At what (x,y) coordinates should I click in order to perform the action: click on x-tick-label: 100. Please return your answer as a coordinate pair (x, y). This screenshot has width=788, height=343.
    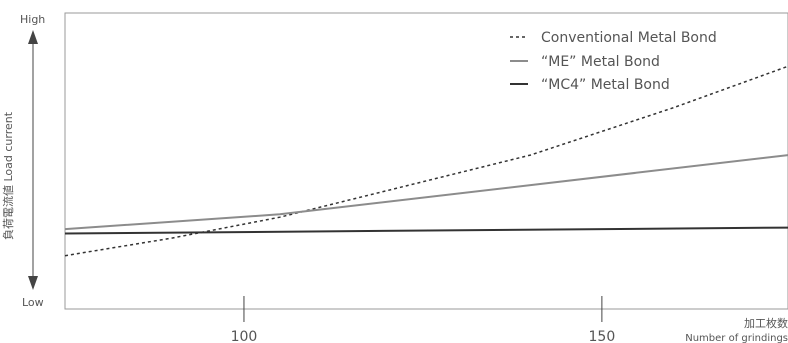
    Looking at the image, I should click on (244, 336).